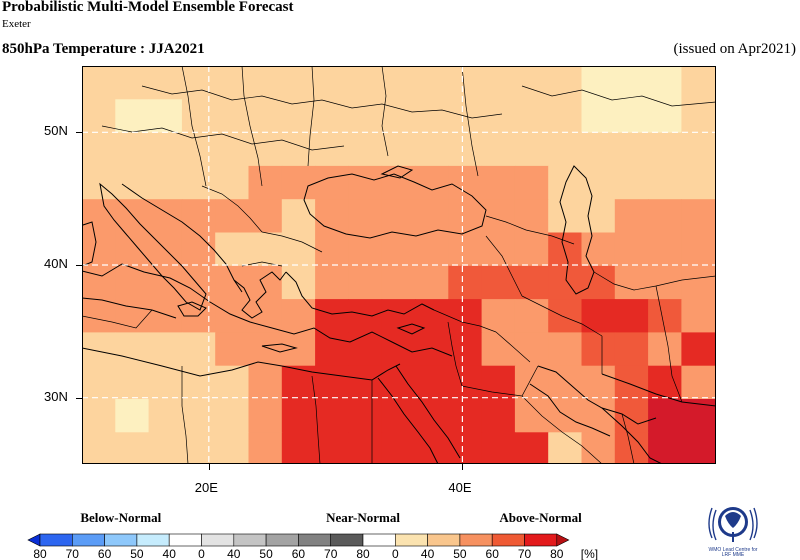 Image resolution: width=800 pixels, height=560 pixels. What do you see at coordinates (589, 553) in the screenshot?
I see `legend-unit: [%]` at bounding box center [589, 553].